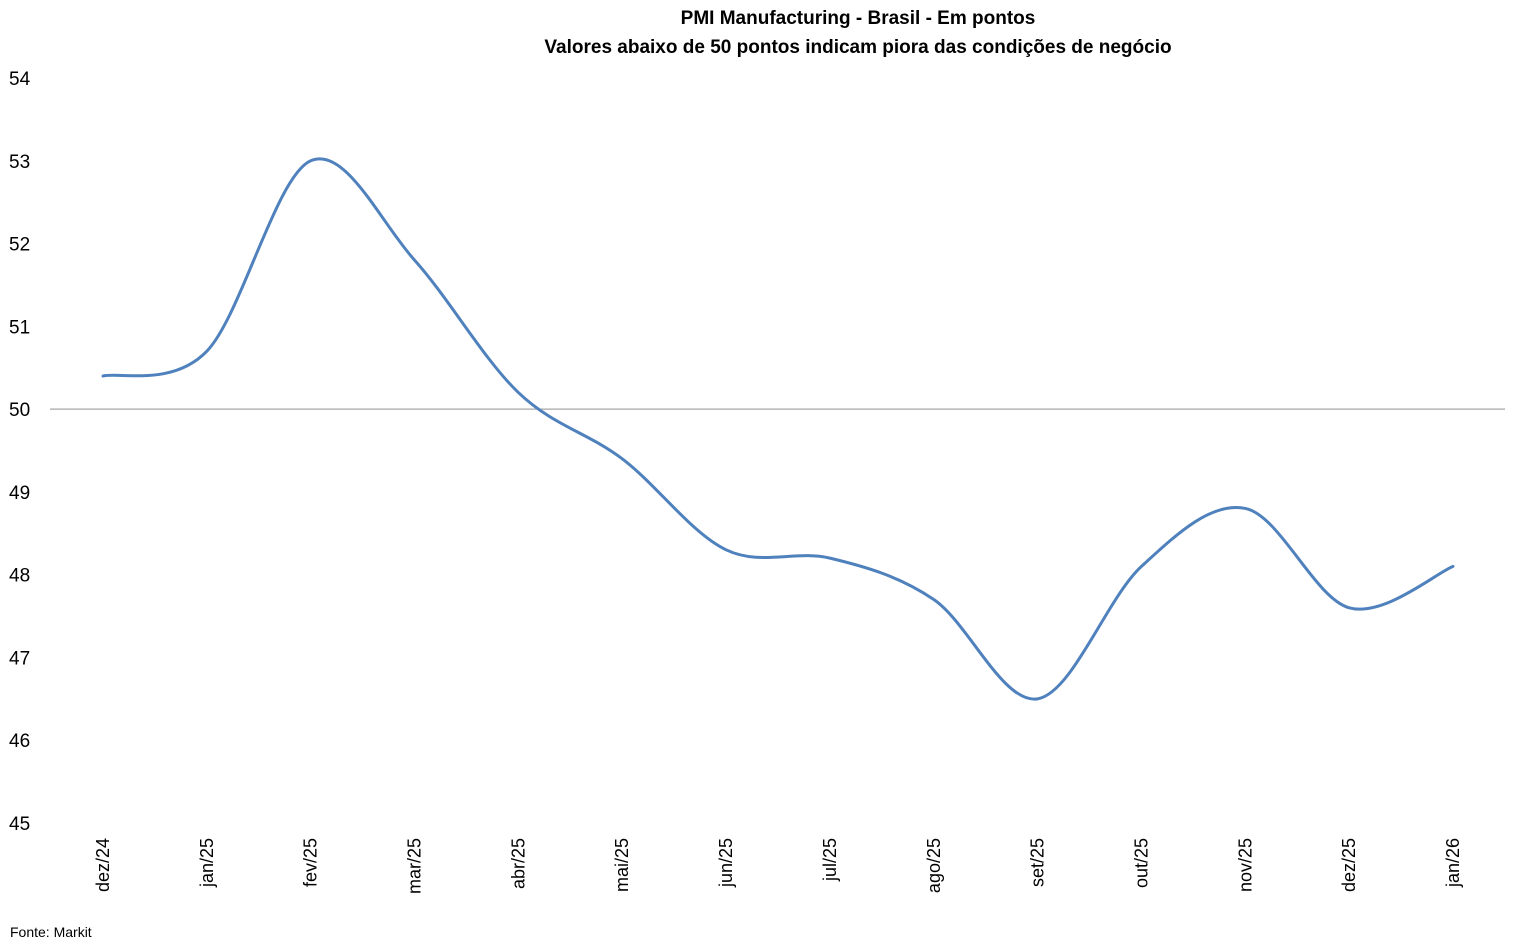 The width and height of the screenshot is (1519, 948). What do you see at coordinates (51, 932) in the screenshot?
I see `source-note: Fonte: Markit` at bounding box center [51, 932].